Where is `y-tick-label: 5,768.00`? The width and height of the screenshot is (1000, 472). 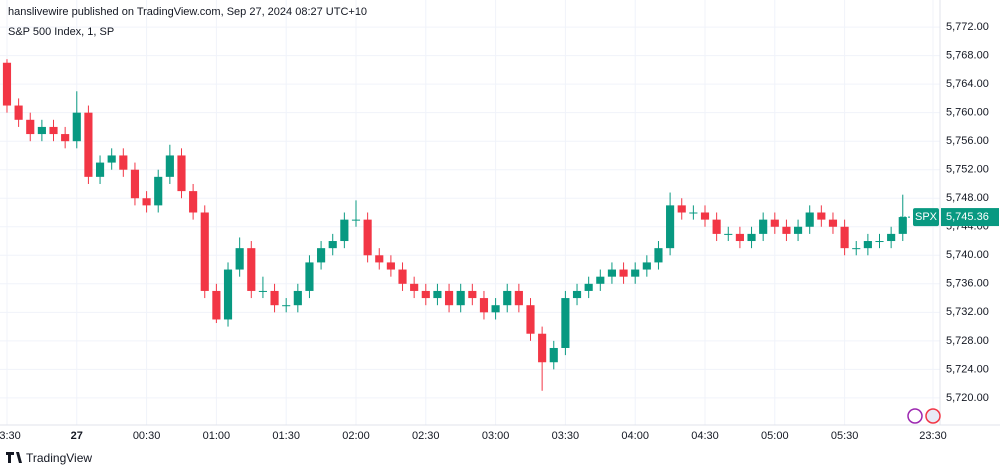
y-tick-label: 5,768.00 is located at coordinates (967, 56).